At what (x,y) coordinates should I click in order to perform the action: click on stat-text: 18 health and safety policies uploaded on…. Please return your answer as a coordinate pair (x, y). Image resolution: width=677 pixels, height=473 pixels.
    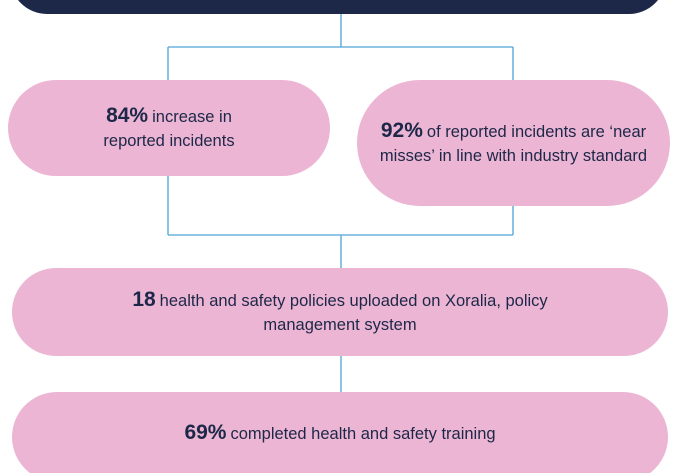
    Looking at the image, I should click on (340, 312).